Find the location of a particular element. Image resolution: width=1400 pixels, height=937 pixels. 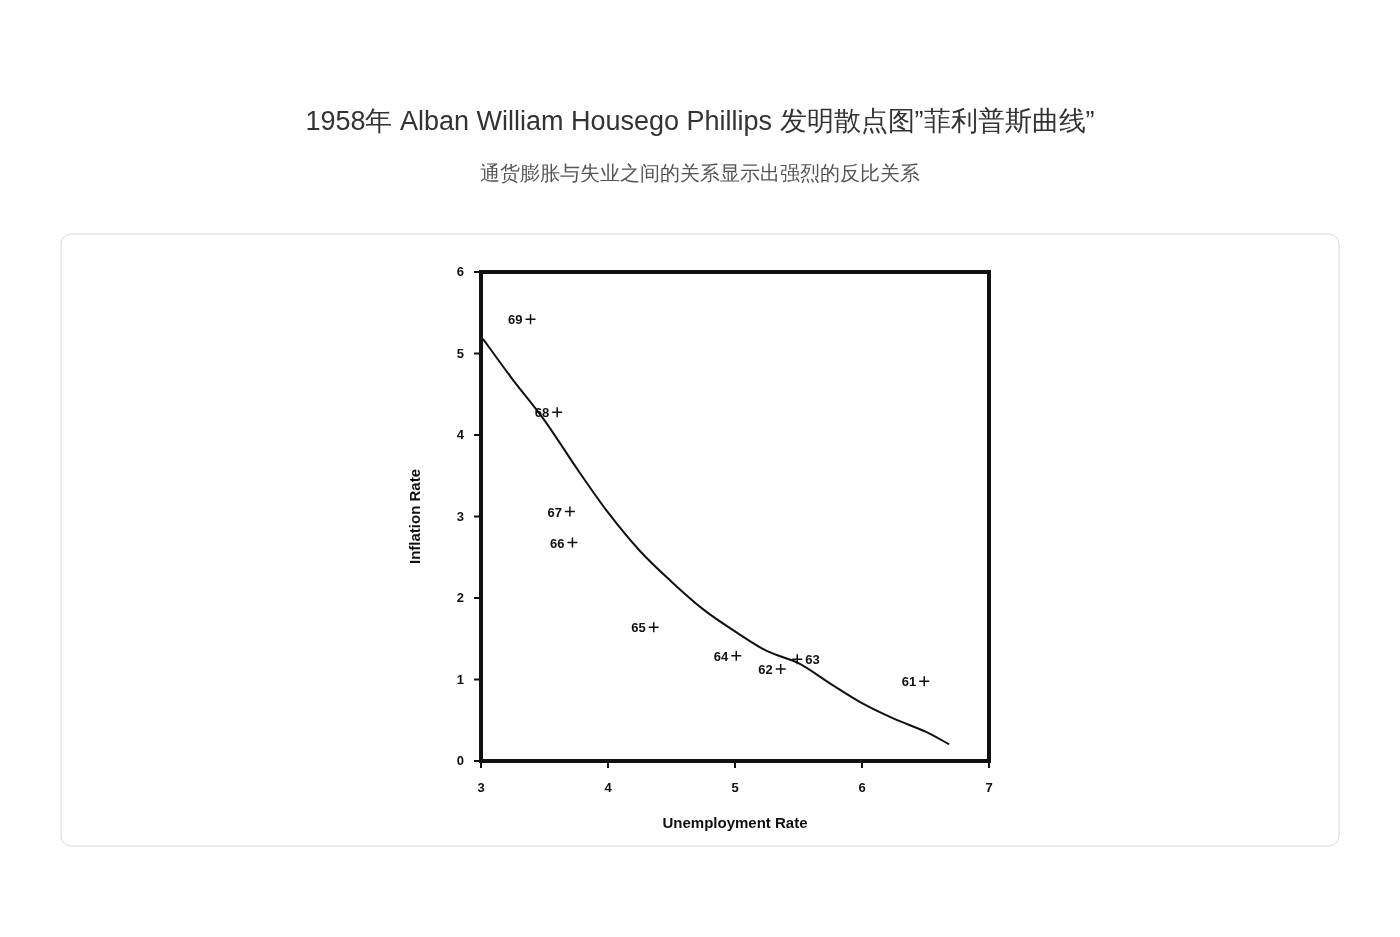

annotation: 64 is located at coordinates (721, 656).